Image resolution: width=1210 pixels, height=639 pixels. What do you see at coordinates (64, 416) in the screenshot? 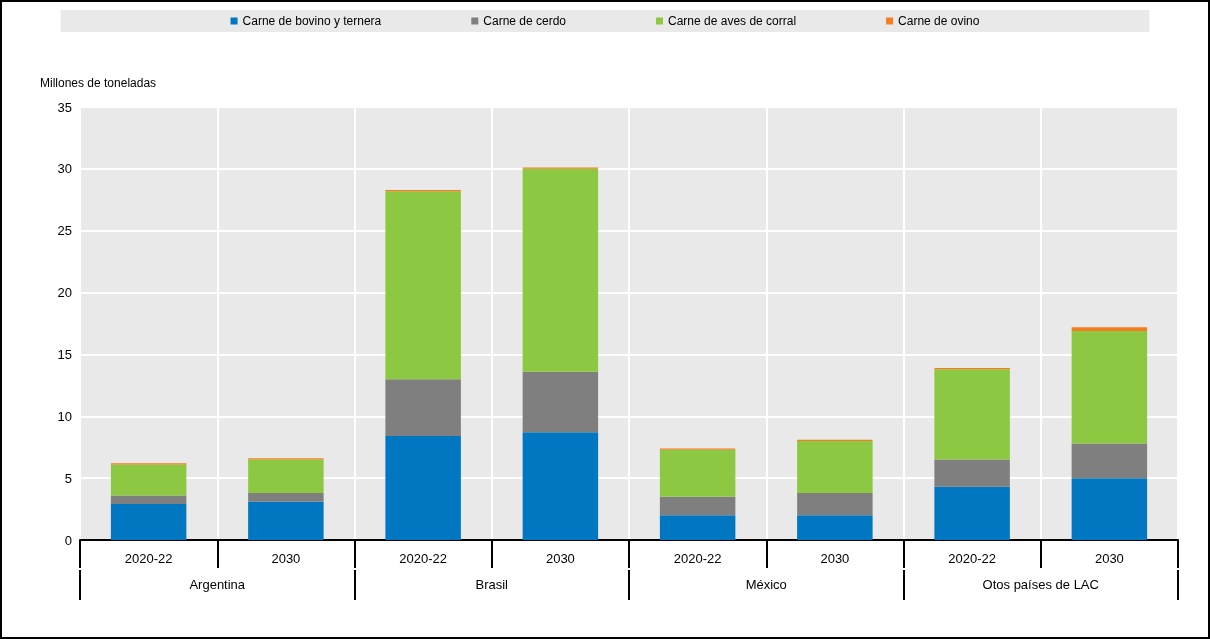
I see `y-tick-label: 10` at bounding box center [64, 416].